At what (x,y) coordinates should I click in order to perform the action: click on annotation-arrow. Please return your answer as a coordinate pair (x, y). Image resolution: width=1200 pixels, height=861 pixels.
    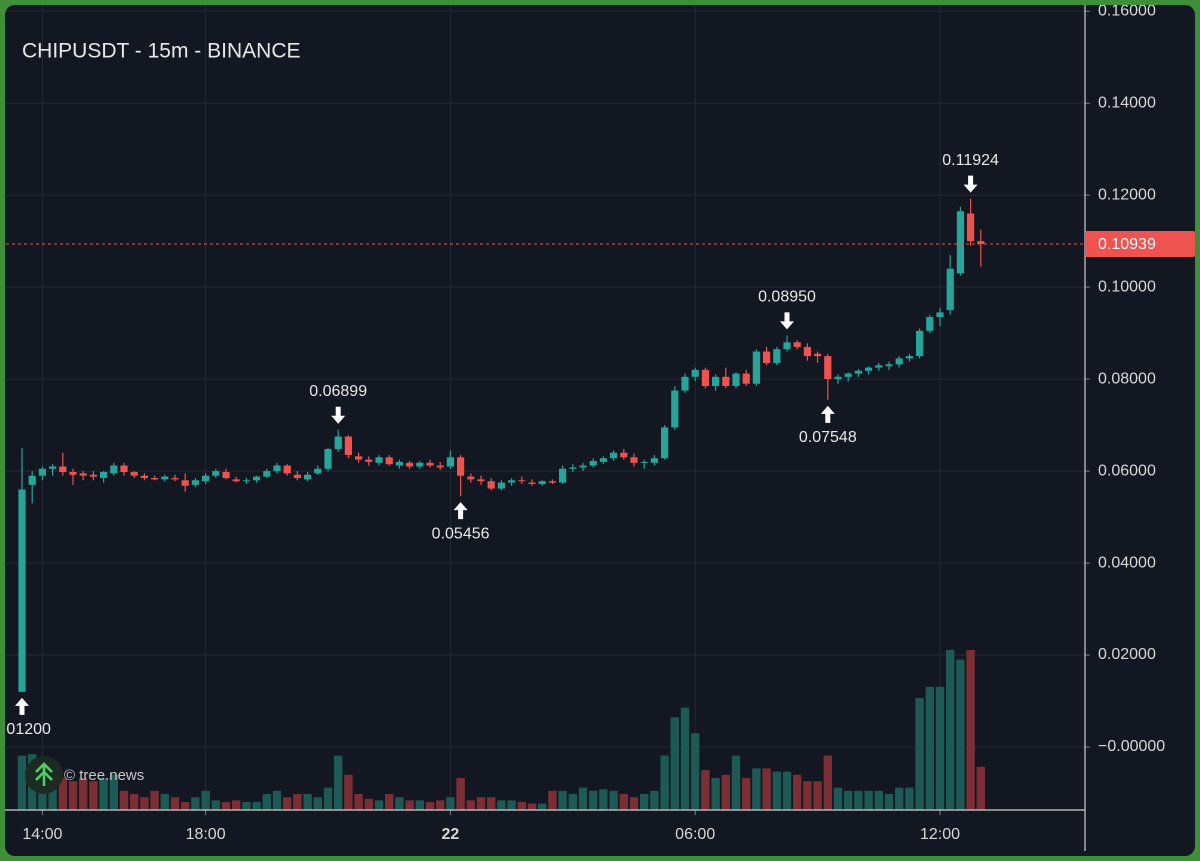
    Looking at the image, I should click on (460, 511).